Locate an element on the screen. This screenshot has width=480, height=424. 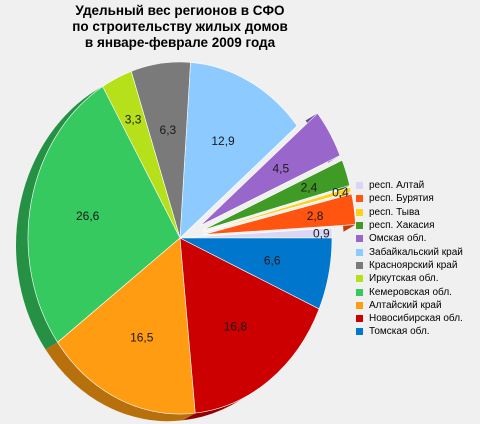
legend-label: Омская обл. is located at coordinates (398, 239).